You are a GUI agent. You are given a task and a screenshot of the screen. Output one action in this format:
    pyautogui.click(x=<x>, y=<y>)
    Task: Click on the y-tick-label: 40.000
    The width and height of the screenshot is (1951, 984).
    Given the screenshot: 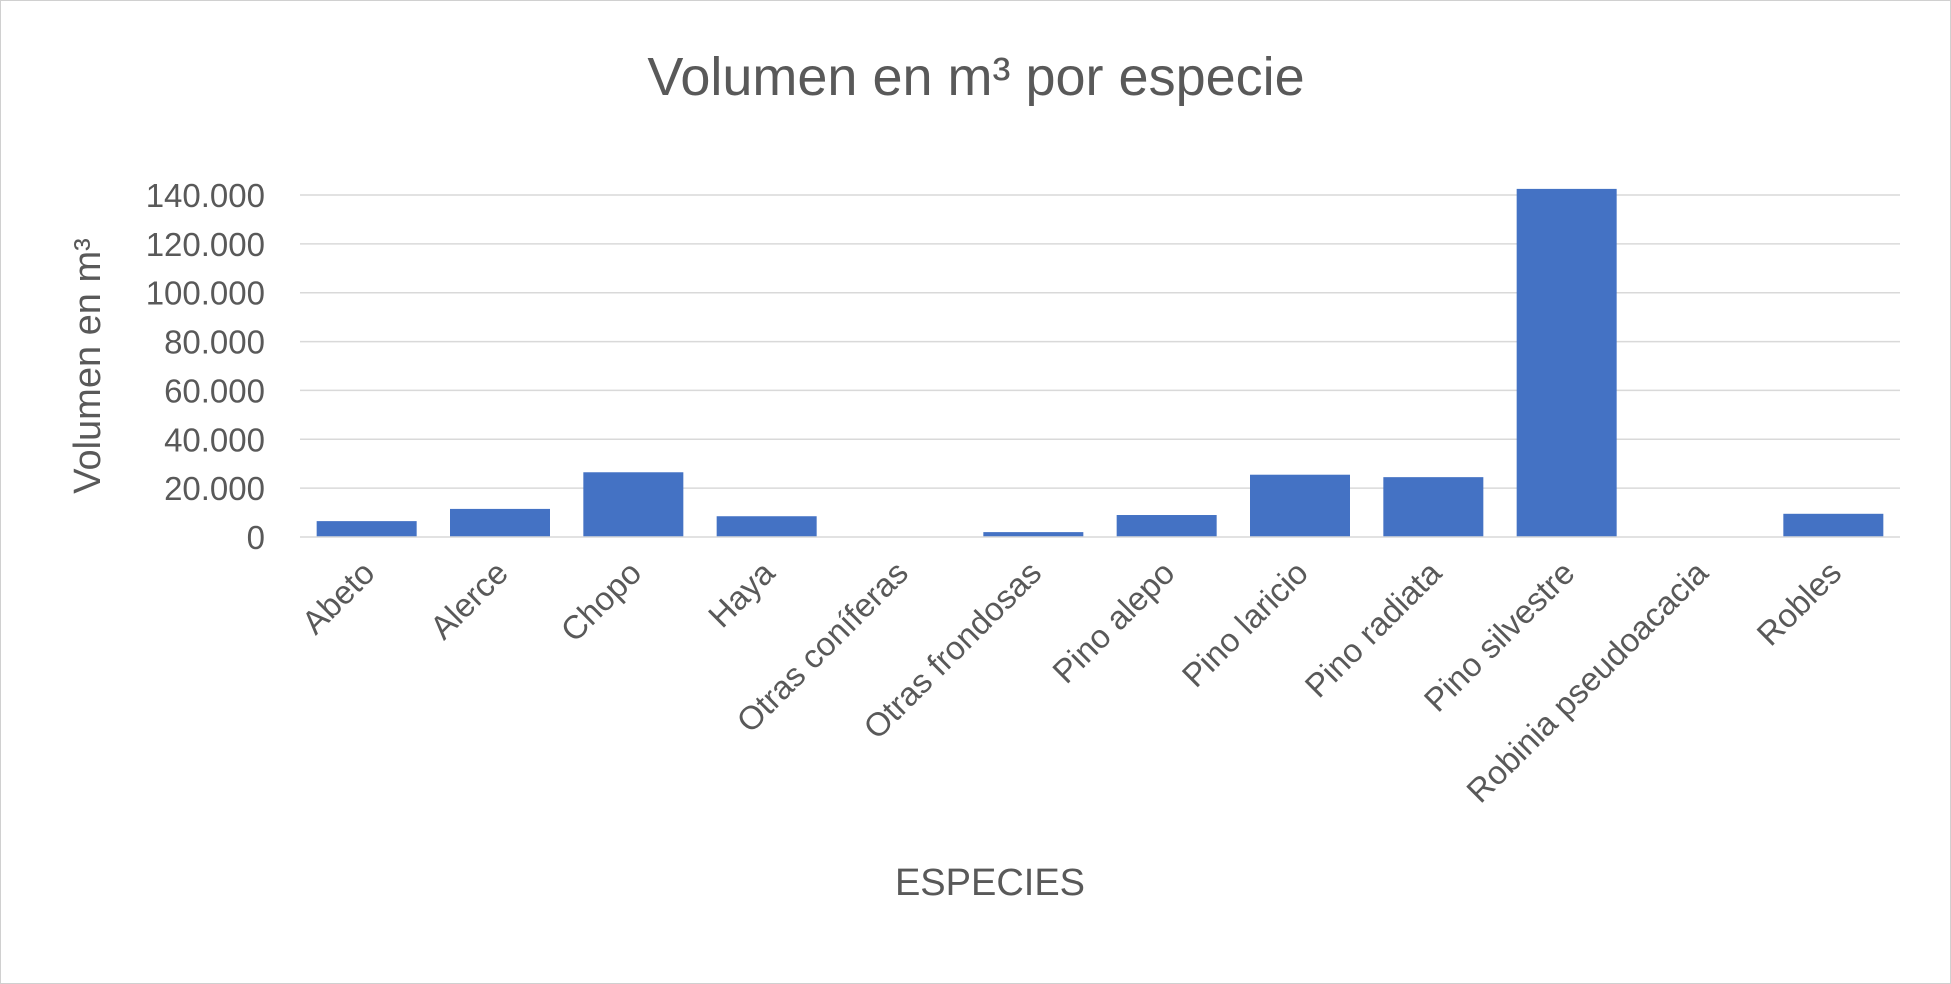 What is the action you would take?
    pyautogui.click(x=214, y=439)
    